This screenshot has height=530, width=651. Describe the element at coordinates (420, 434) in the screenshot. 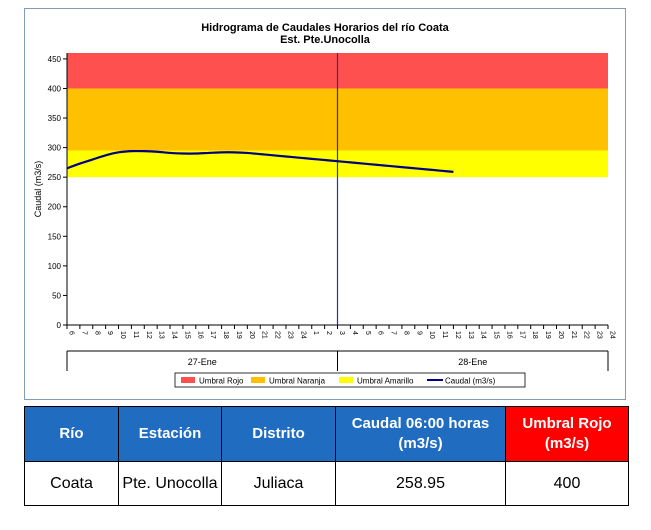

I see `header-caudal: Caudal 06:00 horas (m3/s)` at that location.